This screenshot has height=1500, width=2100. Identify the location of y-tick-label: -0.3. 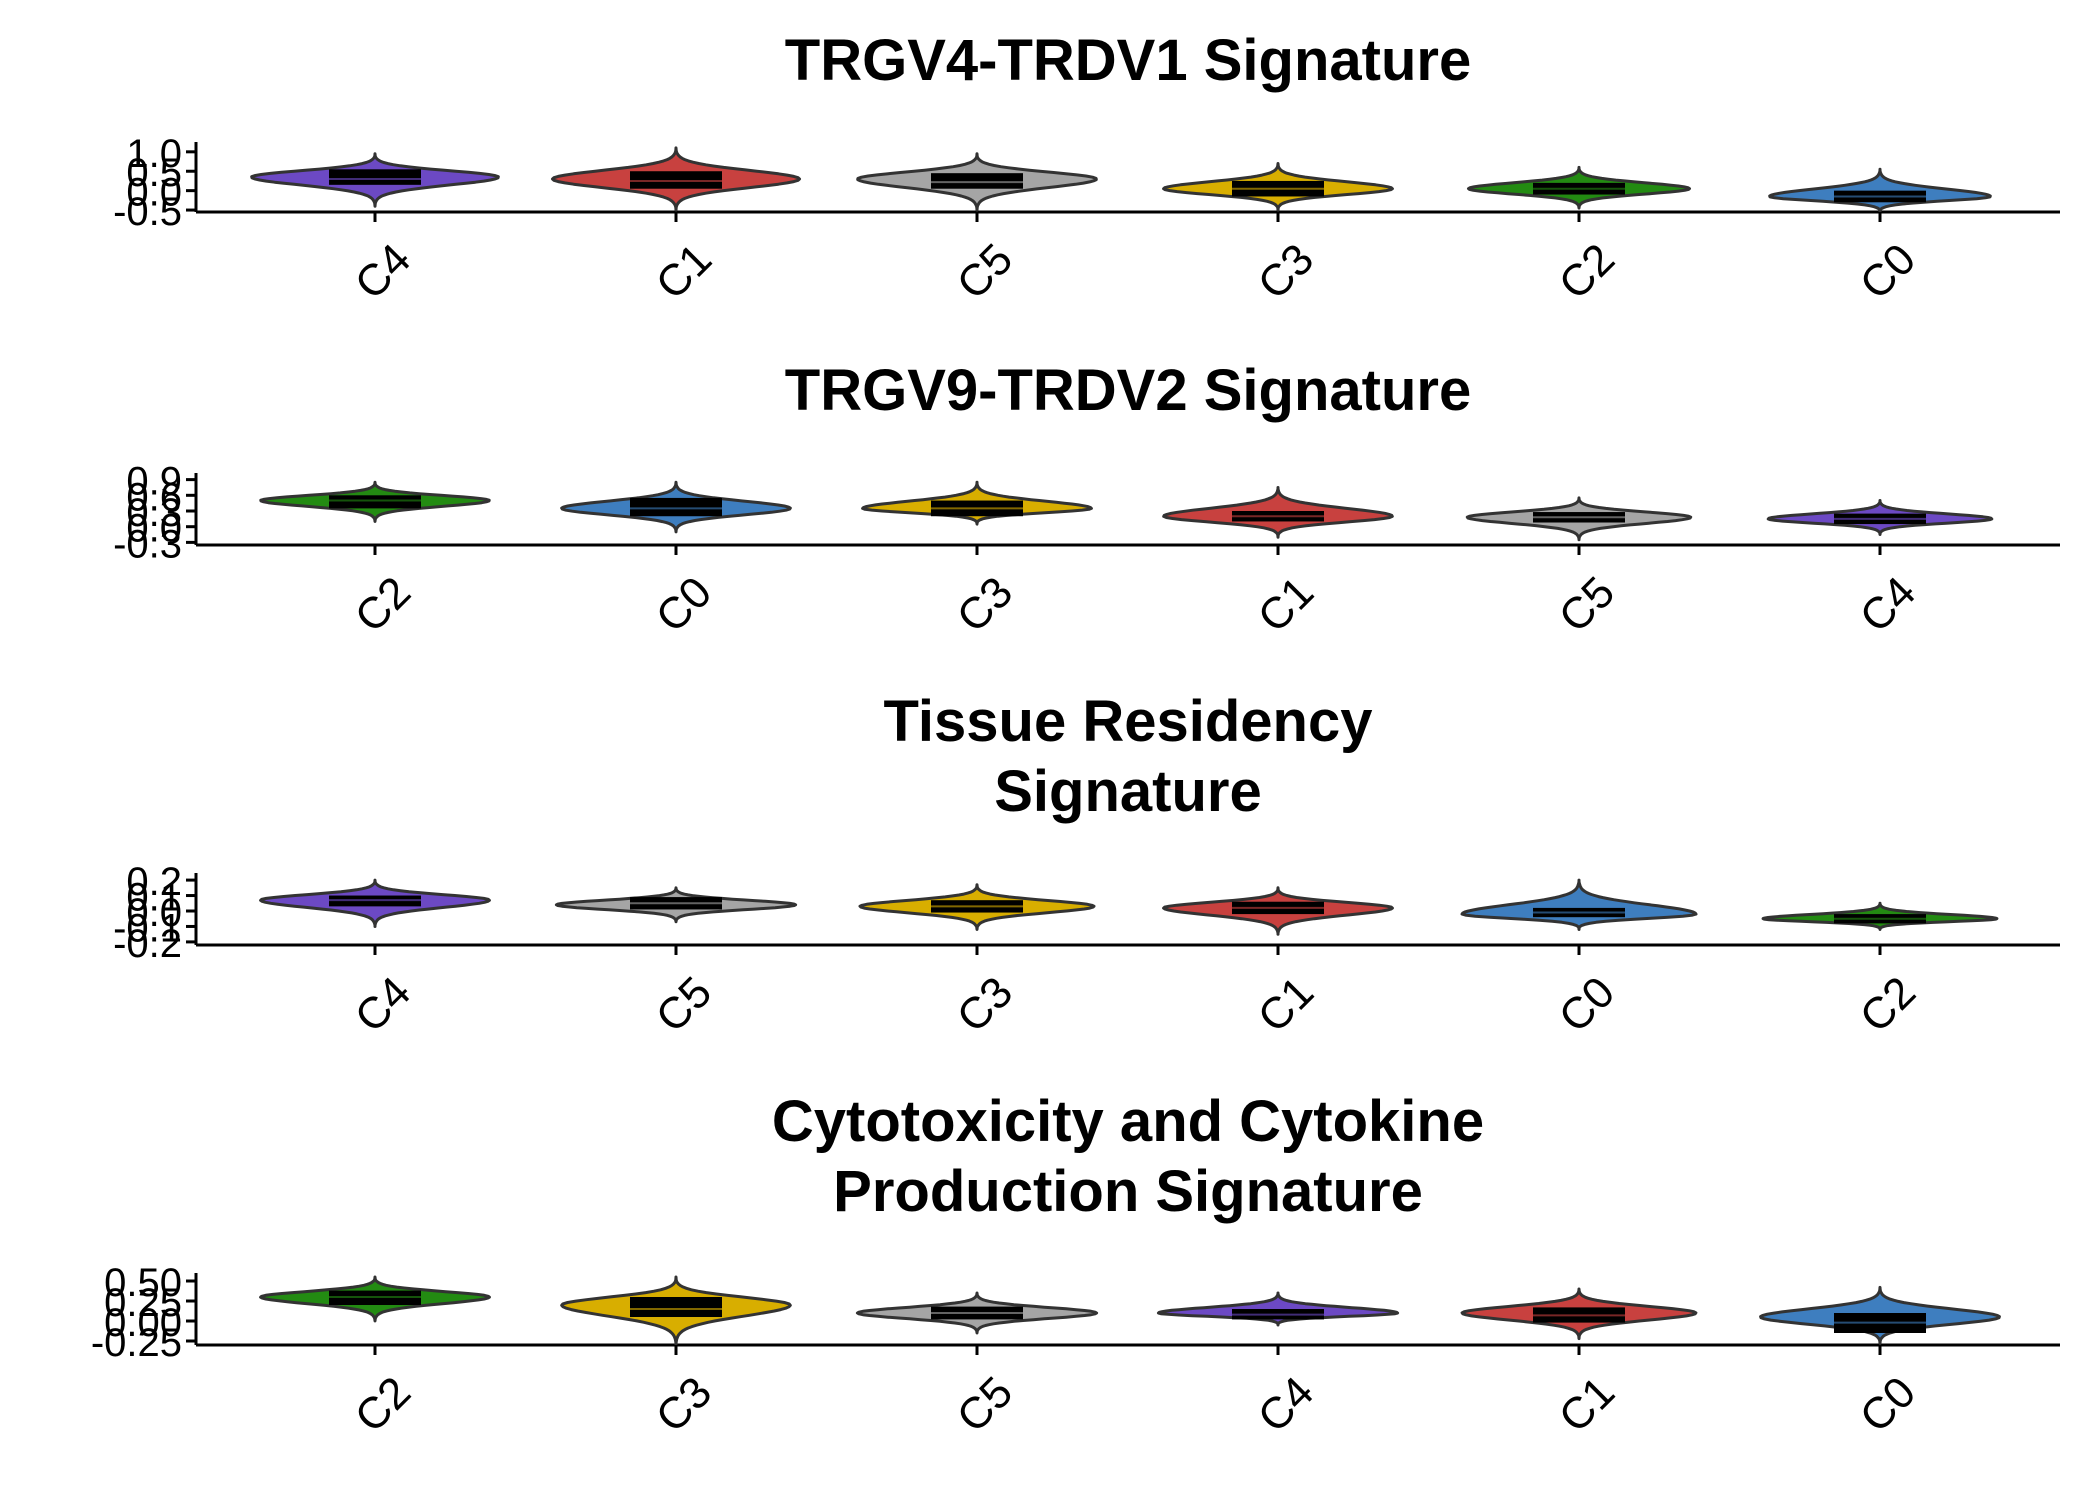
(147, 544).